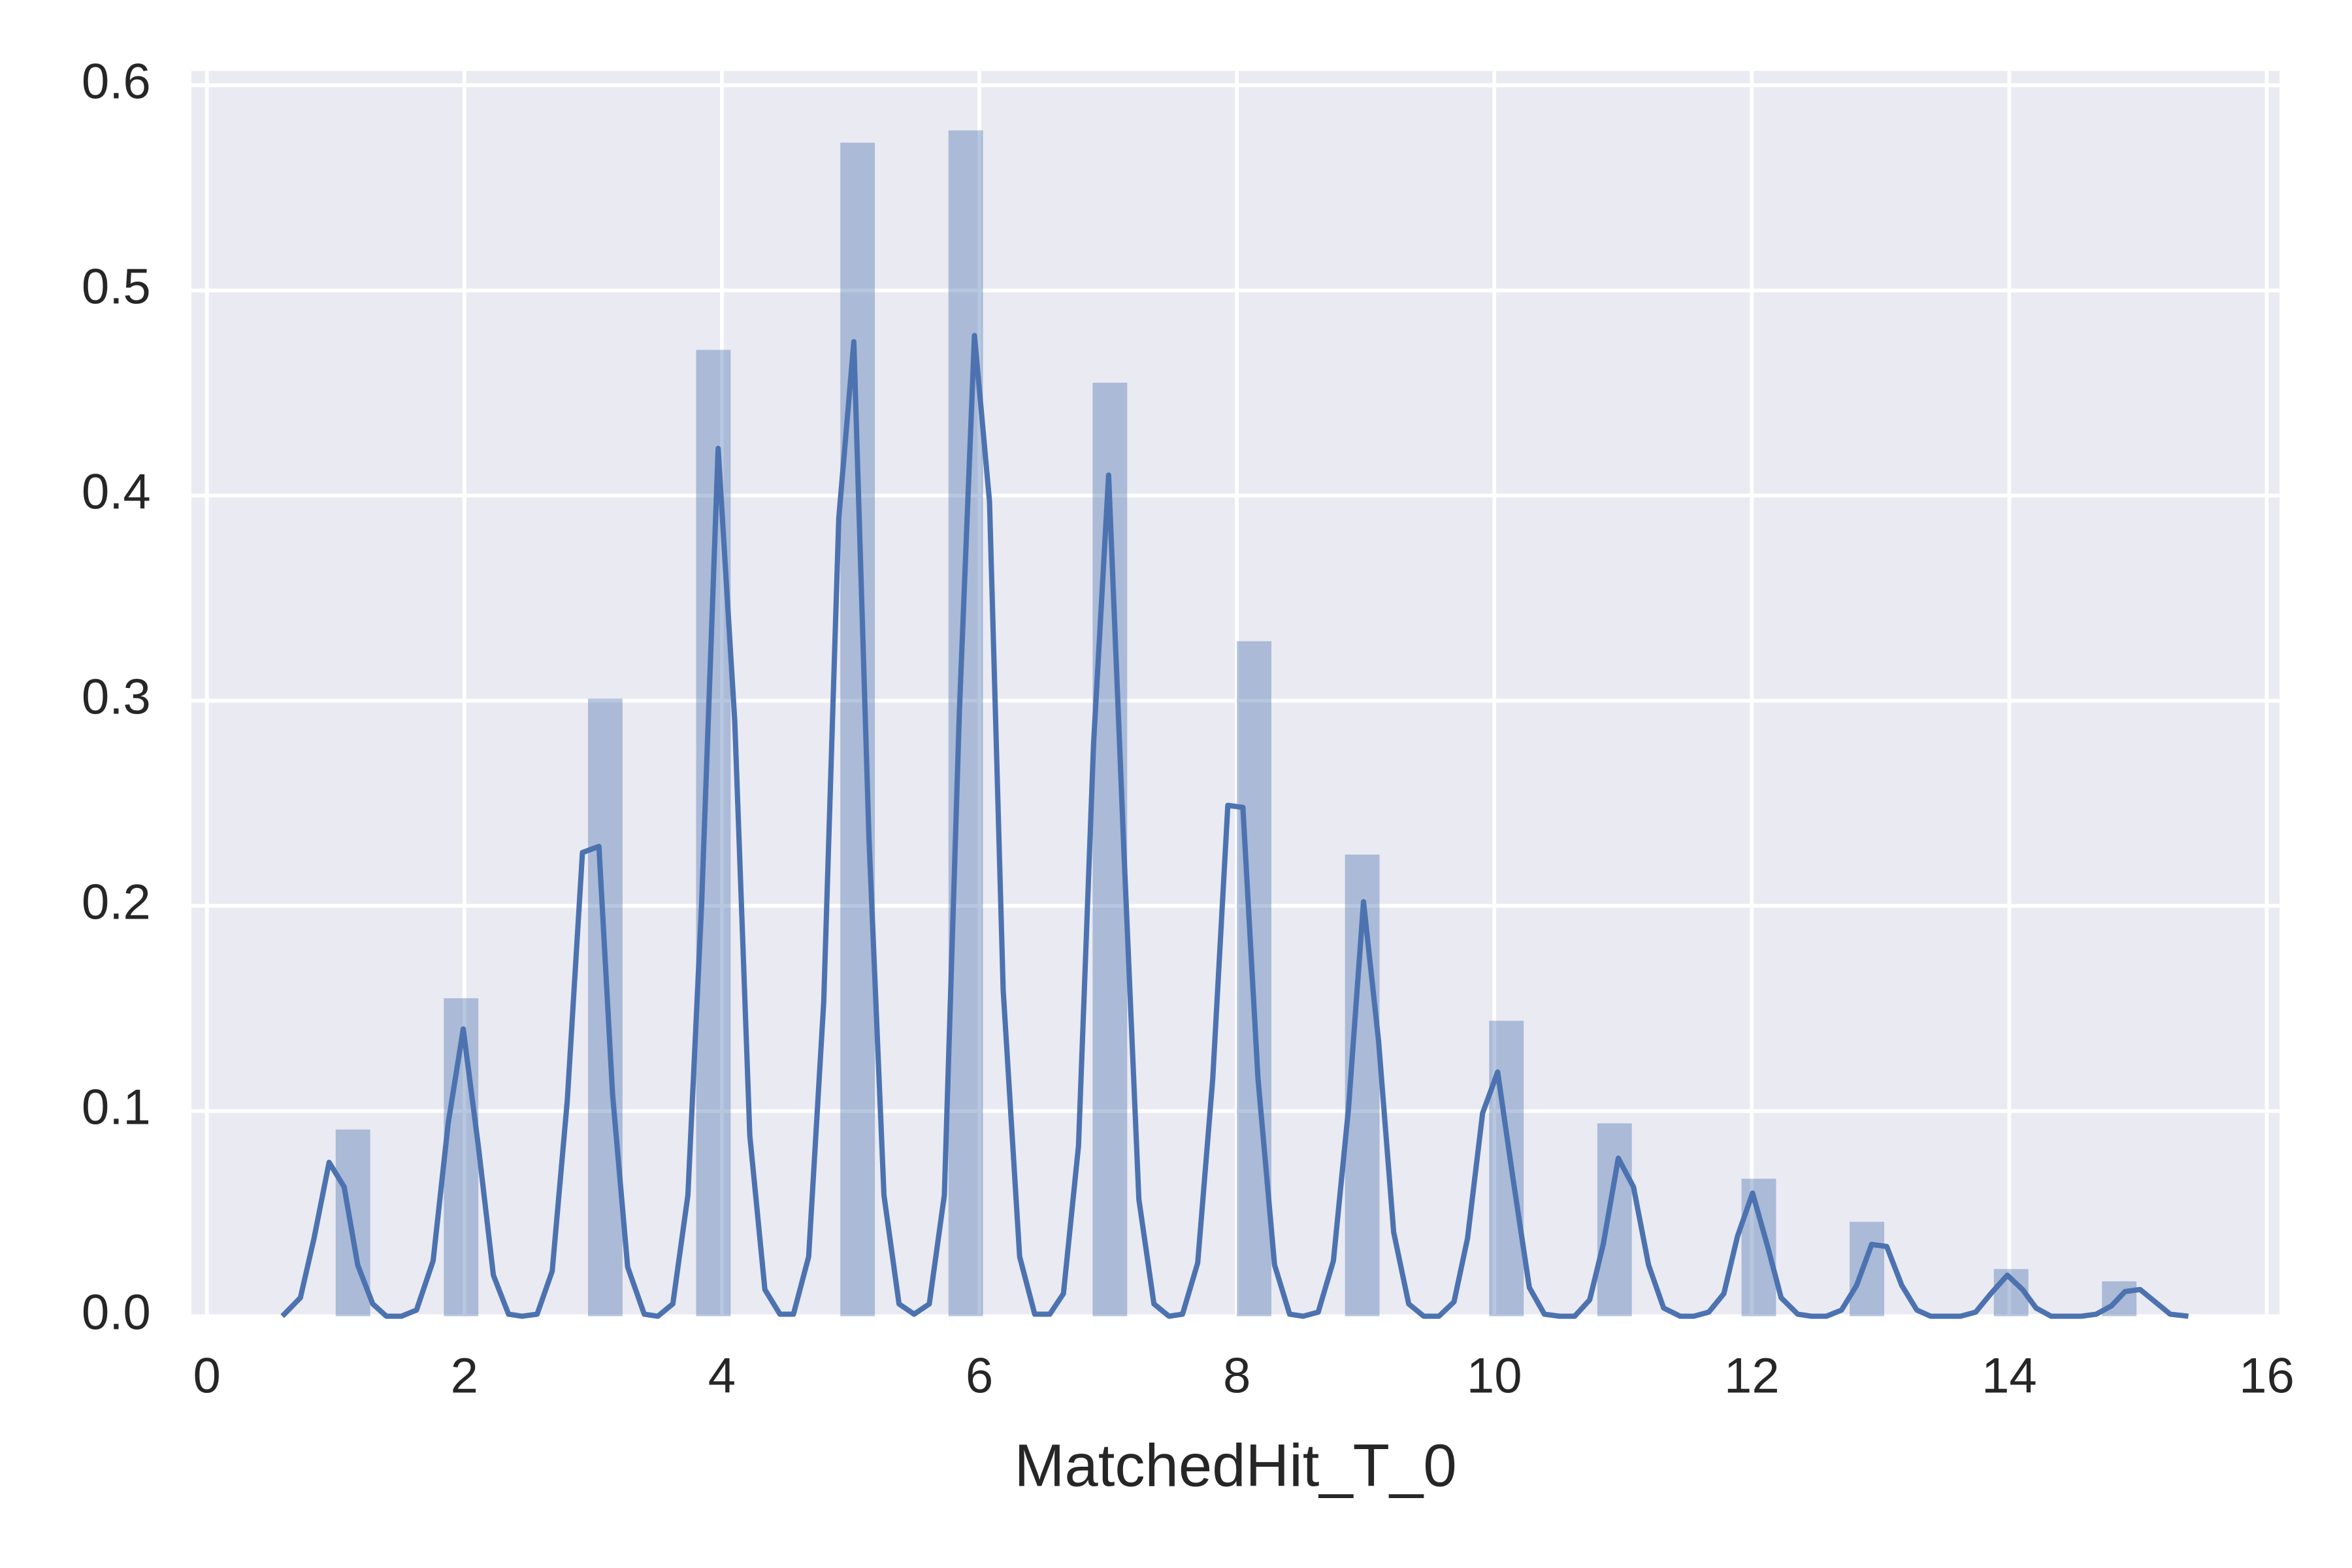  Describe the element at coordinates (116, 82) in the screenshot. I see `y-tick-label: 0.6` at that location.